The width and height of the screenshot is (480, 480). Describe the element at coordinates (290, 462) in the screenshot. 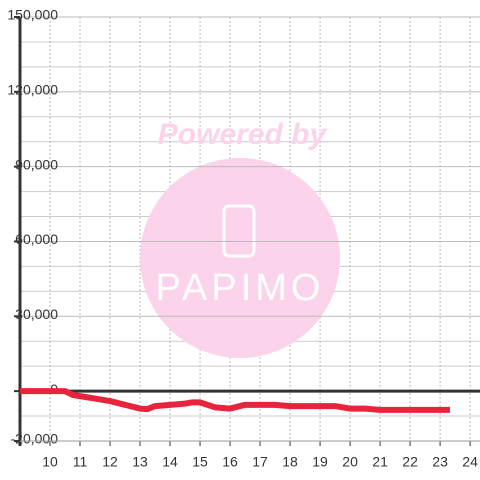

I see `x-tick-label: 18` at that location.